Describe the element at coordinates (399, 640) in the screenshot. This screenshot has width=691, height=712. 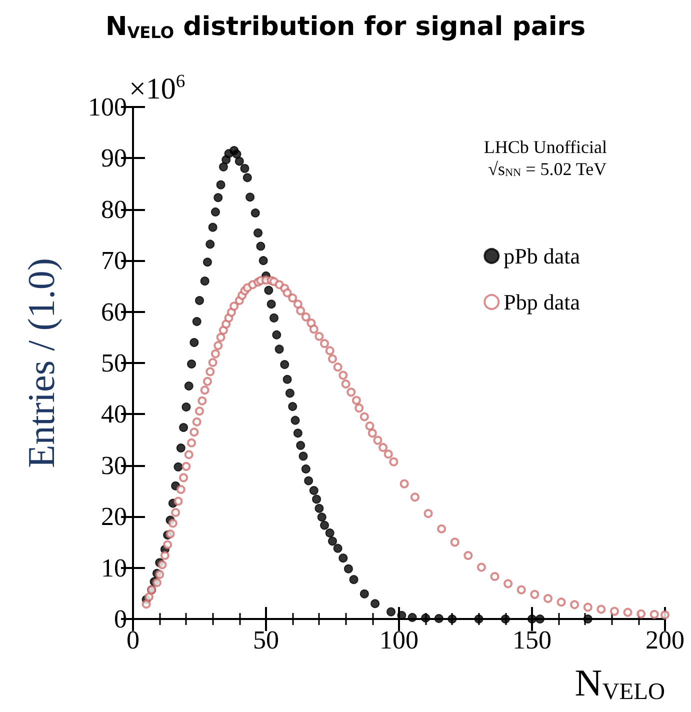
I see `x-tick-label: 100` at that location.